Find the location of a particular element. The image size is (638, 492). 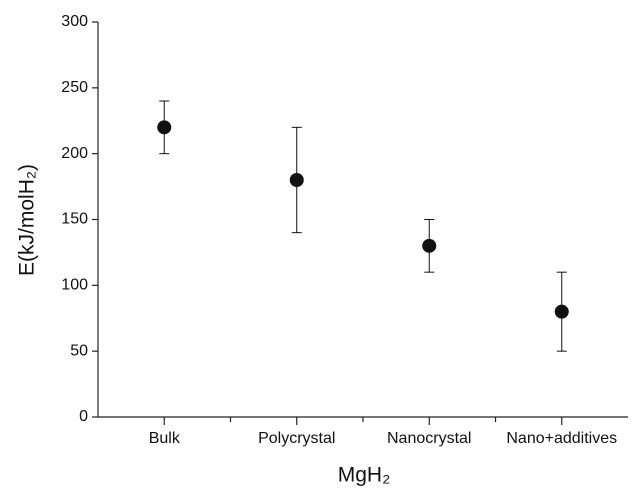

x-tick-label: Nano+additives is located at coordinates (561, 438).